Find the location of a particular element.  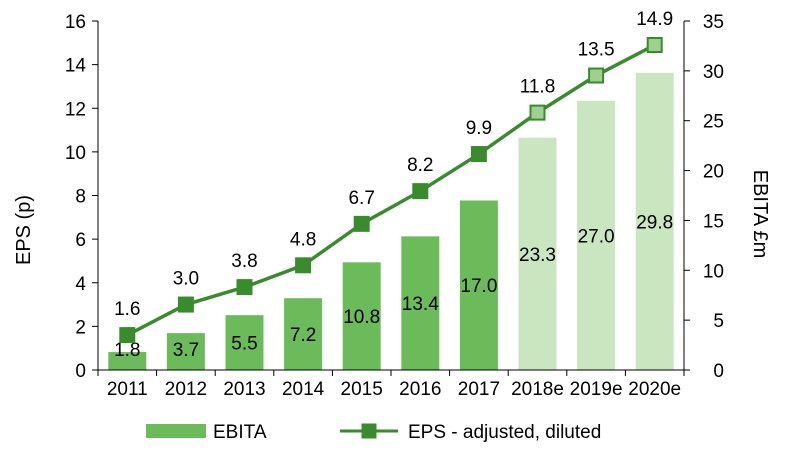

ebita-data-label-2014: 7.2 is located at coordinates (303, 335).